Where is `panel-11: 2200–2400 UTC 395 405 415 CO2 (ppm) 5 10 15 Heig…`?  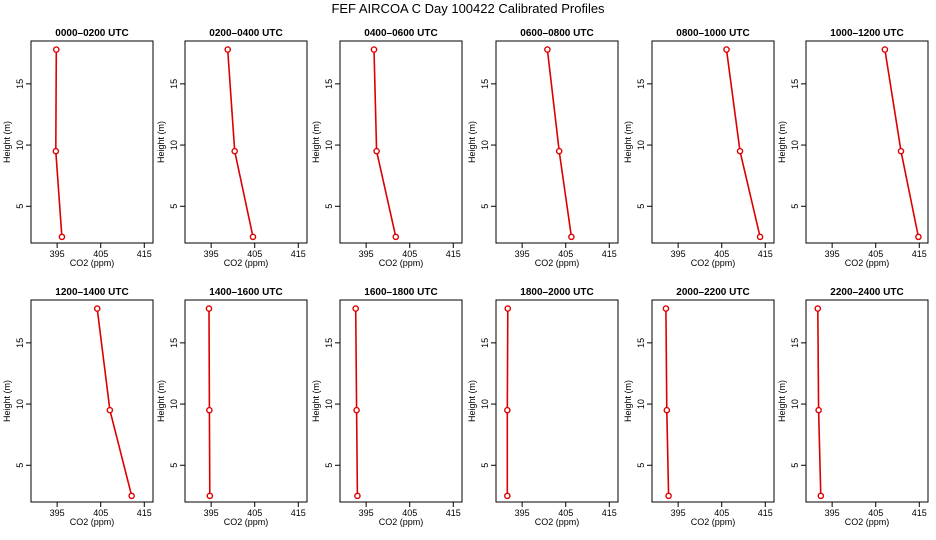
panel-11: 2200–2400 UTC 395 405 415 CO2 (ppm) 5 10 15 Heig… is located at coordinates (853, 407).